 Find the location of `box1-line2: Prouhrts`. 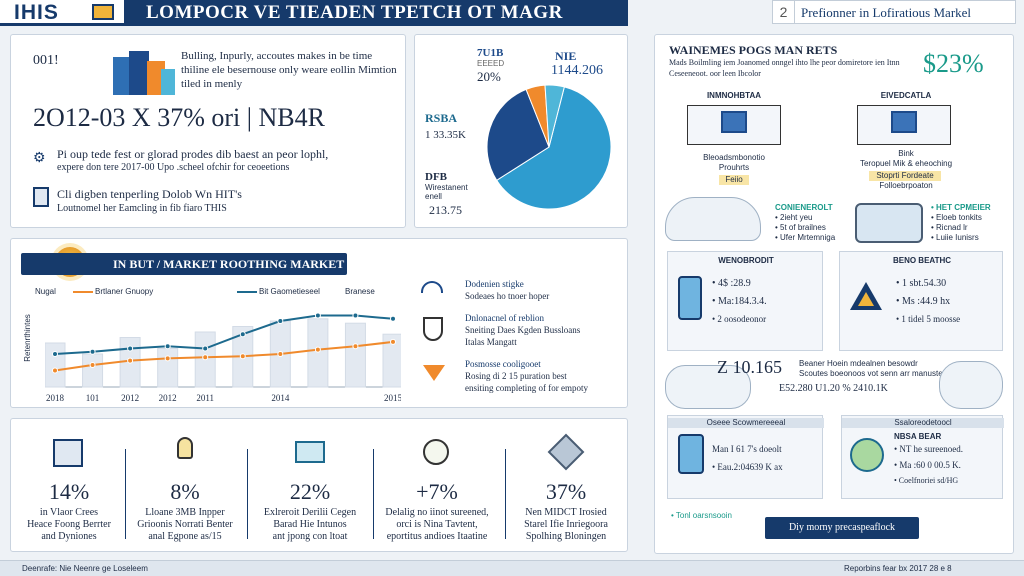

box1-line2: Prouhrts is located at coordinates (734, 167).